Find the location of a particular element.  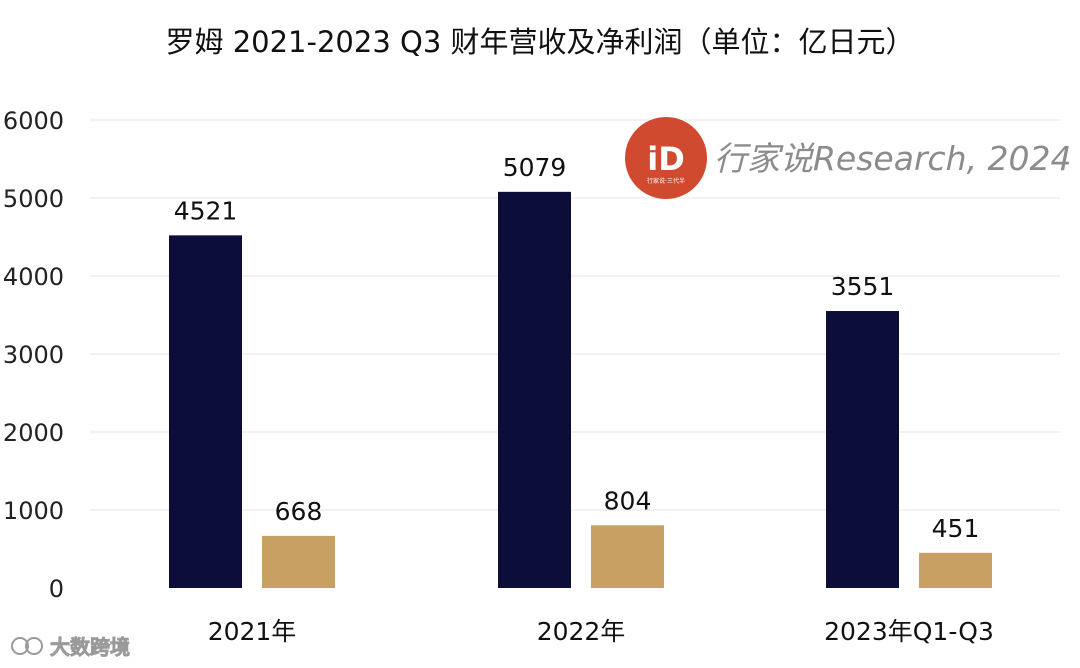

y-tick-label: 6000 is located at coordinates (33, 121).